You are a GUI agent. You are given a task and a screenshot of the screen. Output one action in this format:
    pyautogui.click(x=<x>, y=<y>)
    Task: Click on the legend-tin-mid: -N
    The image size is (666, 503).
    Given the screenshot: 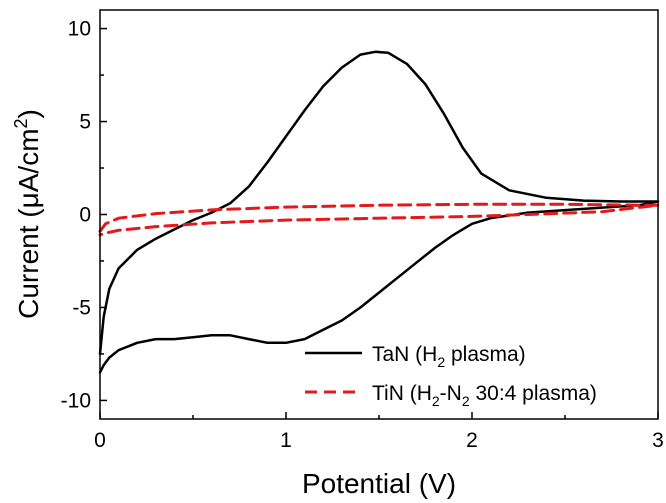 What is the action you would take?
    pyautogui.click(x=451, y=393)
    